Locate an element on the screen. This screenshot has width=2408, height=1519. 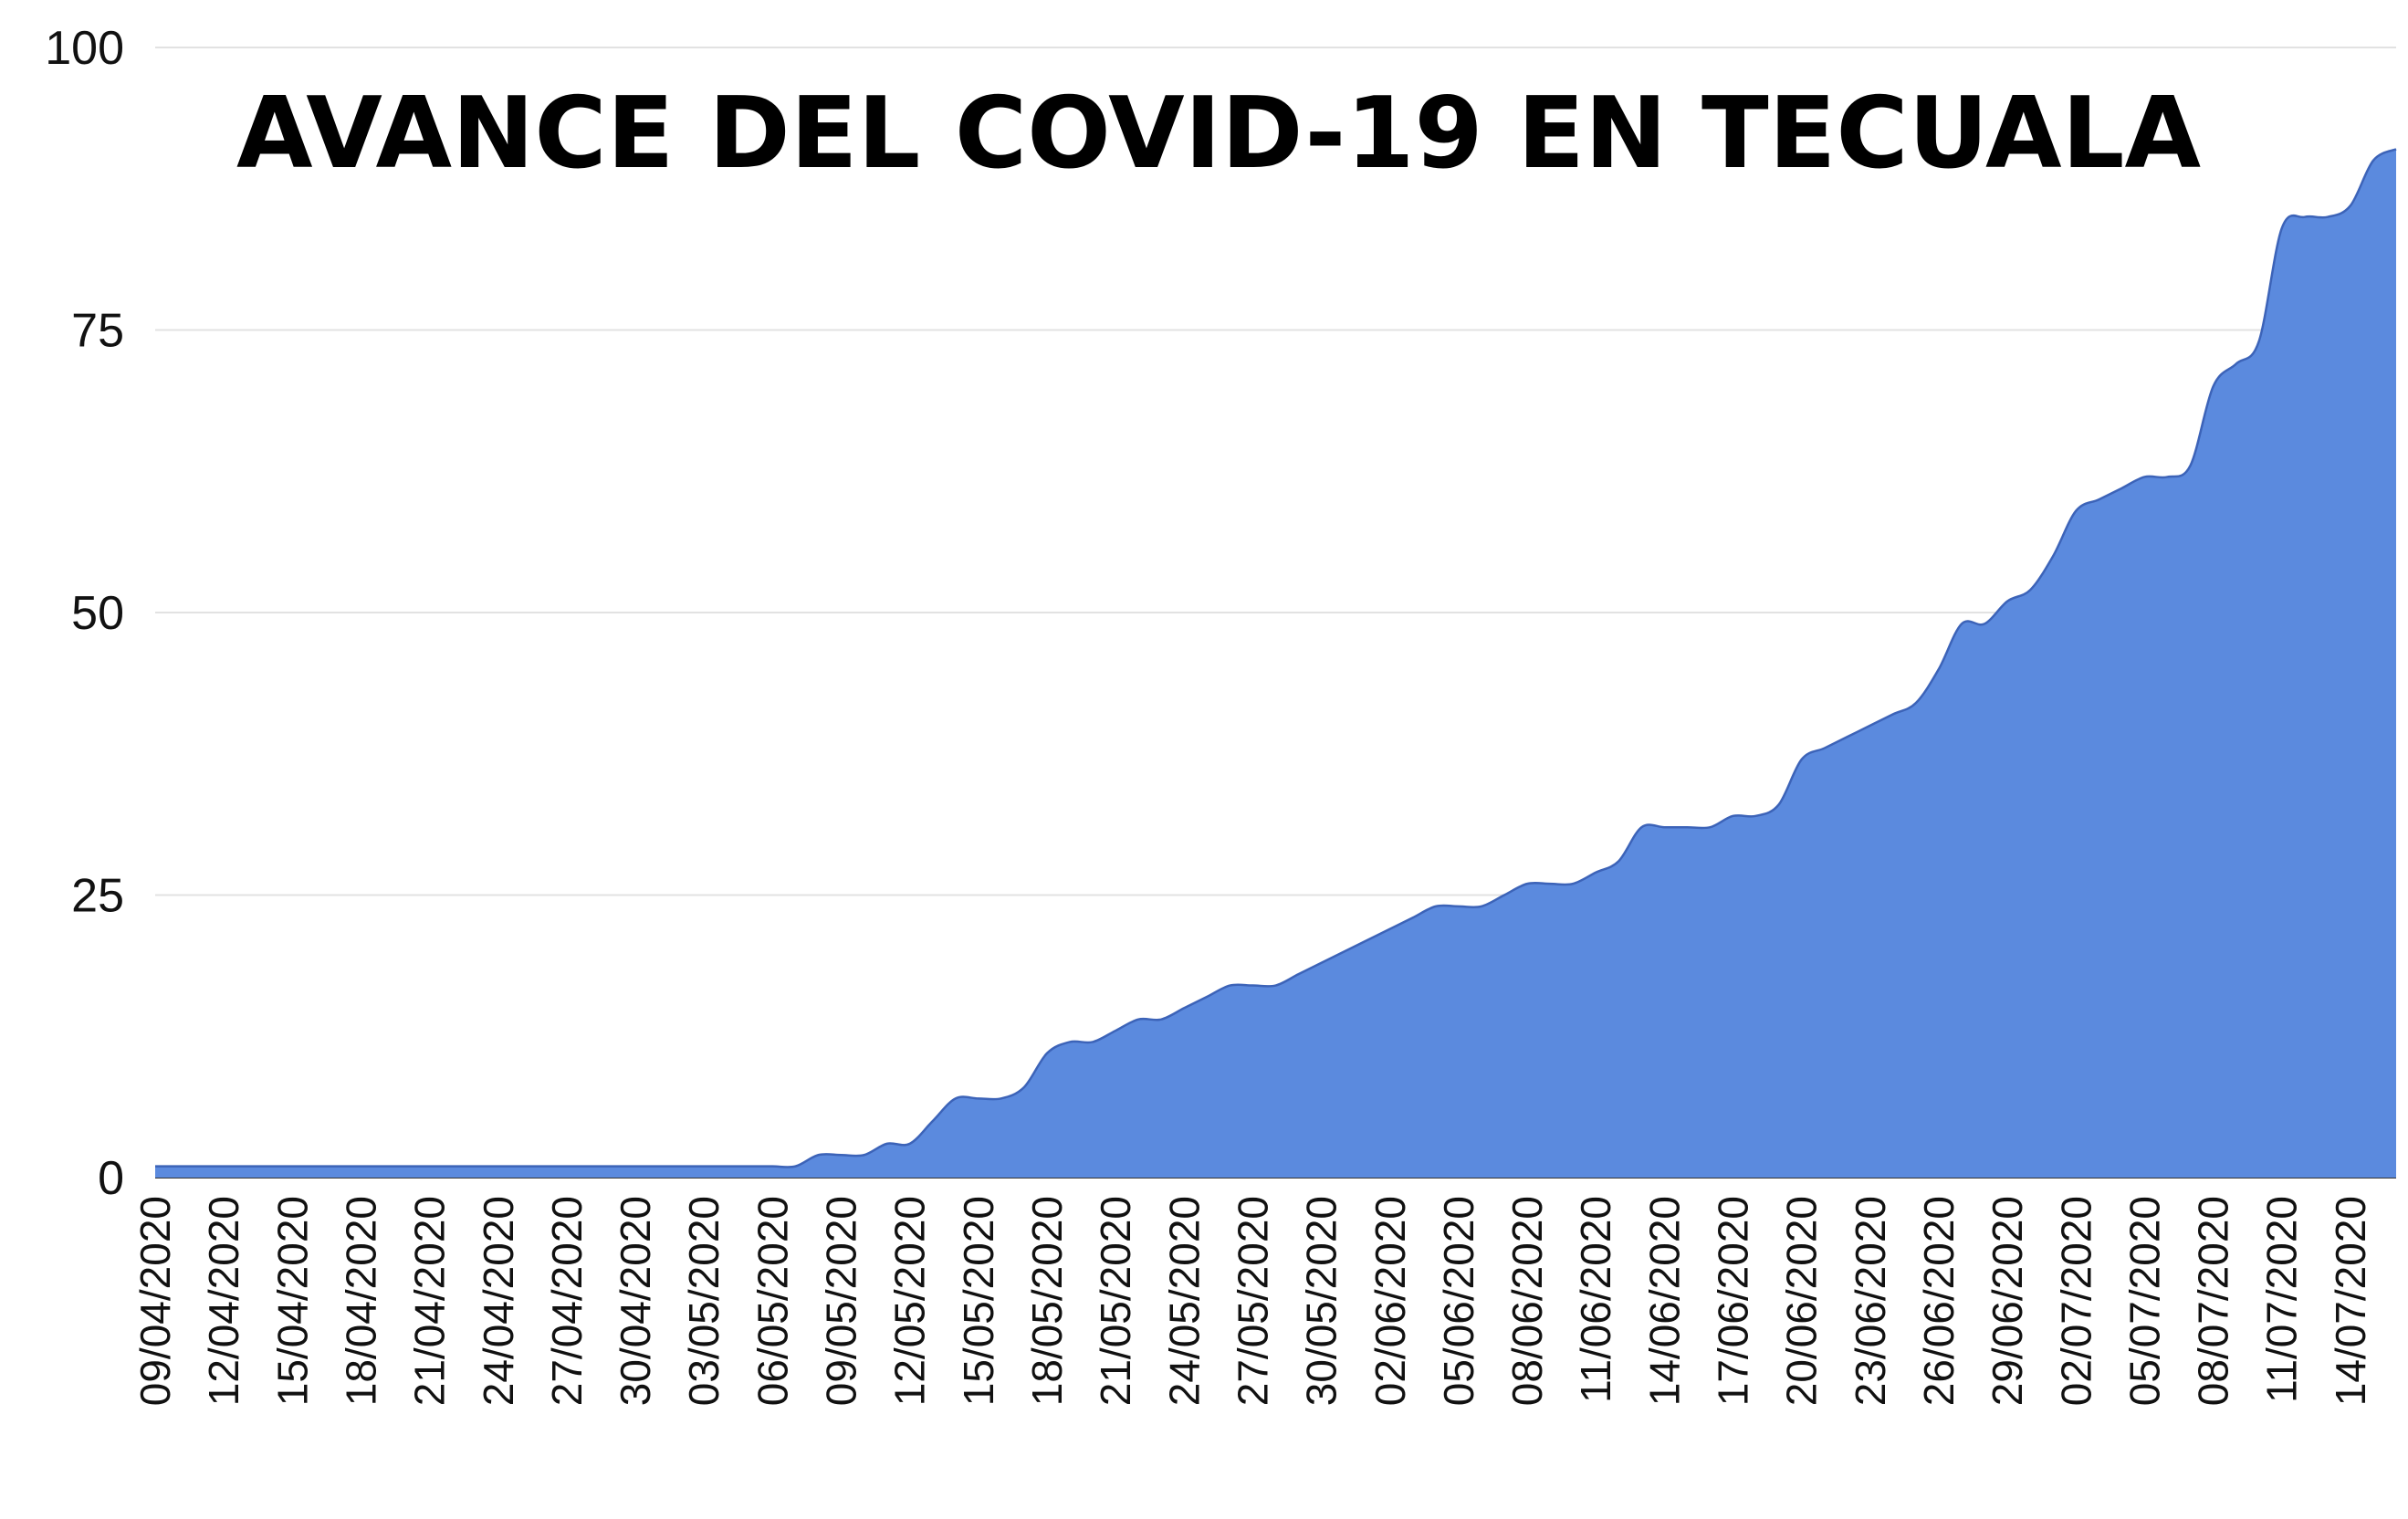
x-tick-label: 03/05/2020 is located at coordinates (704, 1301).